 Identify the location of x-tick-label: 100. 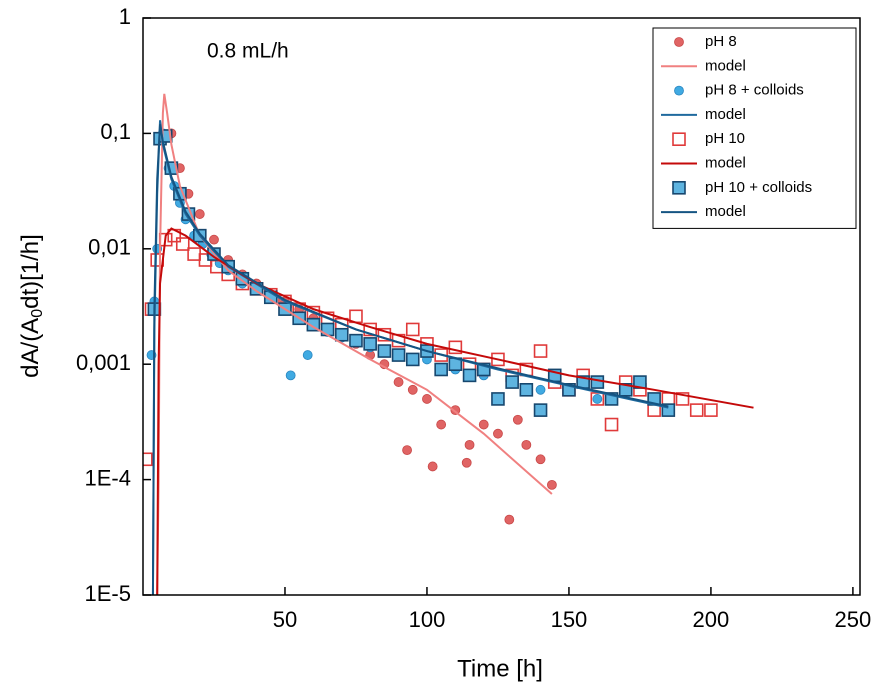
(427, 619).